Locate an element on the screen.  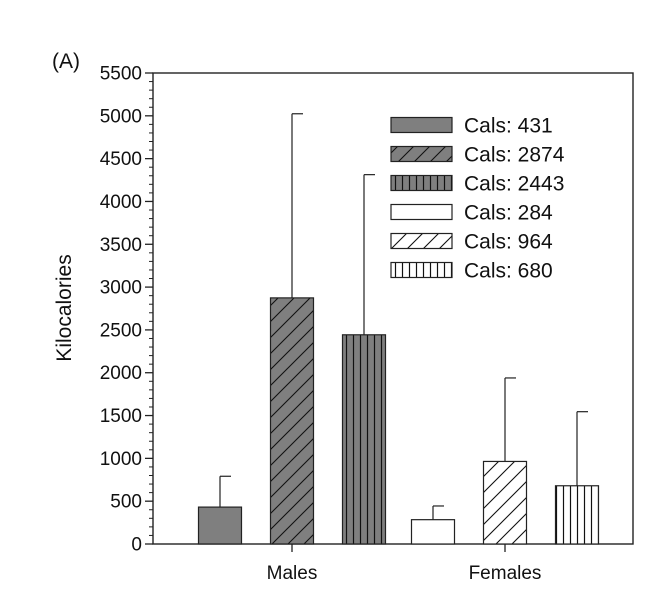
y-tick-label: 5500 is located at coordinates (121, 74).